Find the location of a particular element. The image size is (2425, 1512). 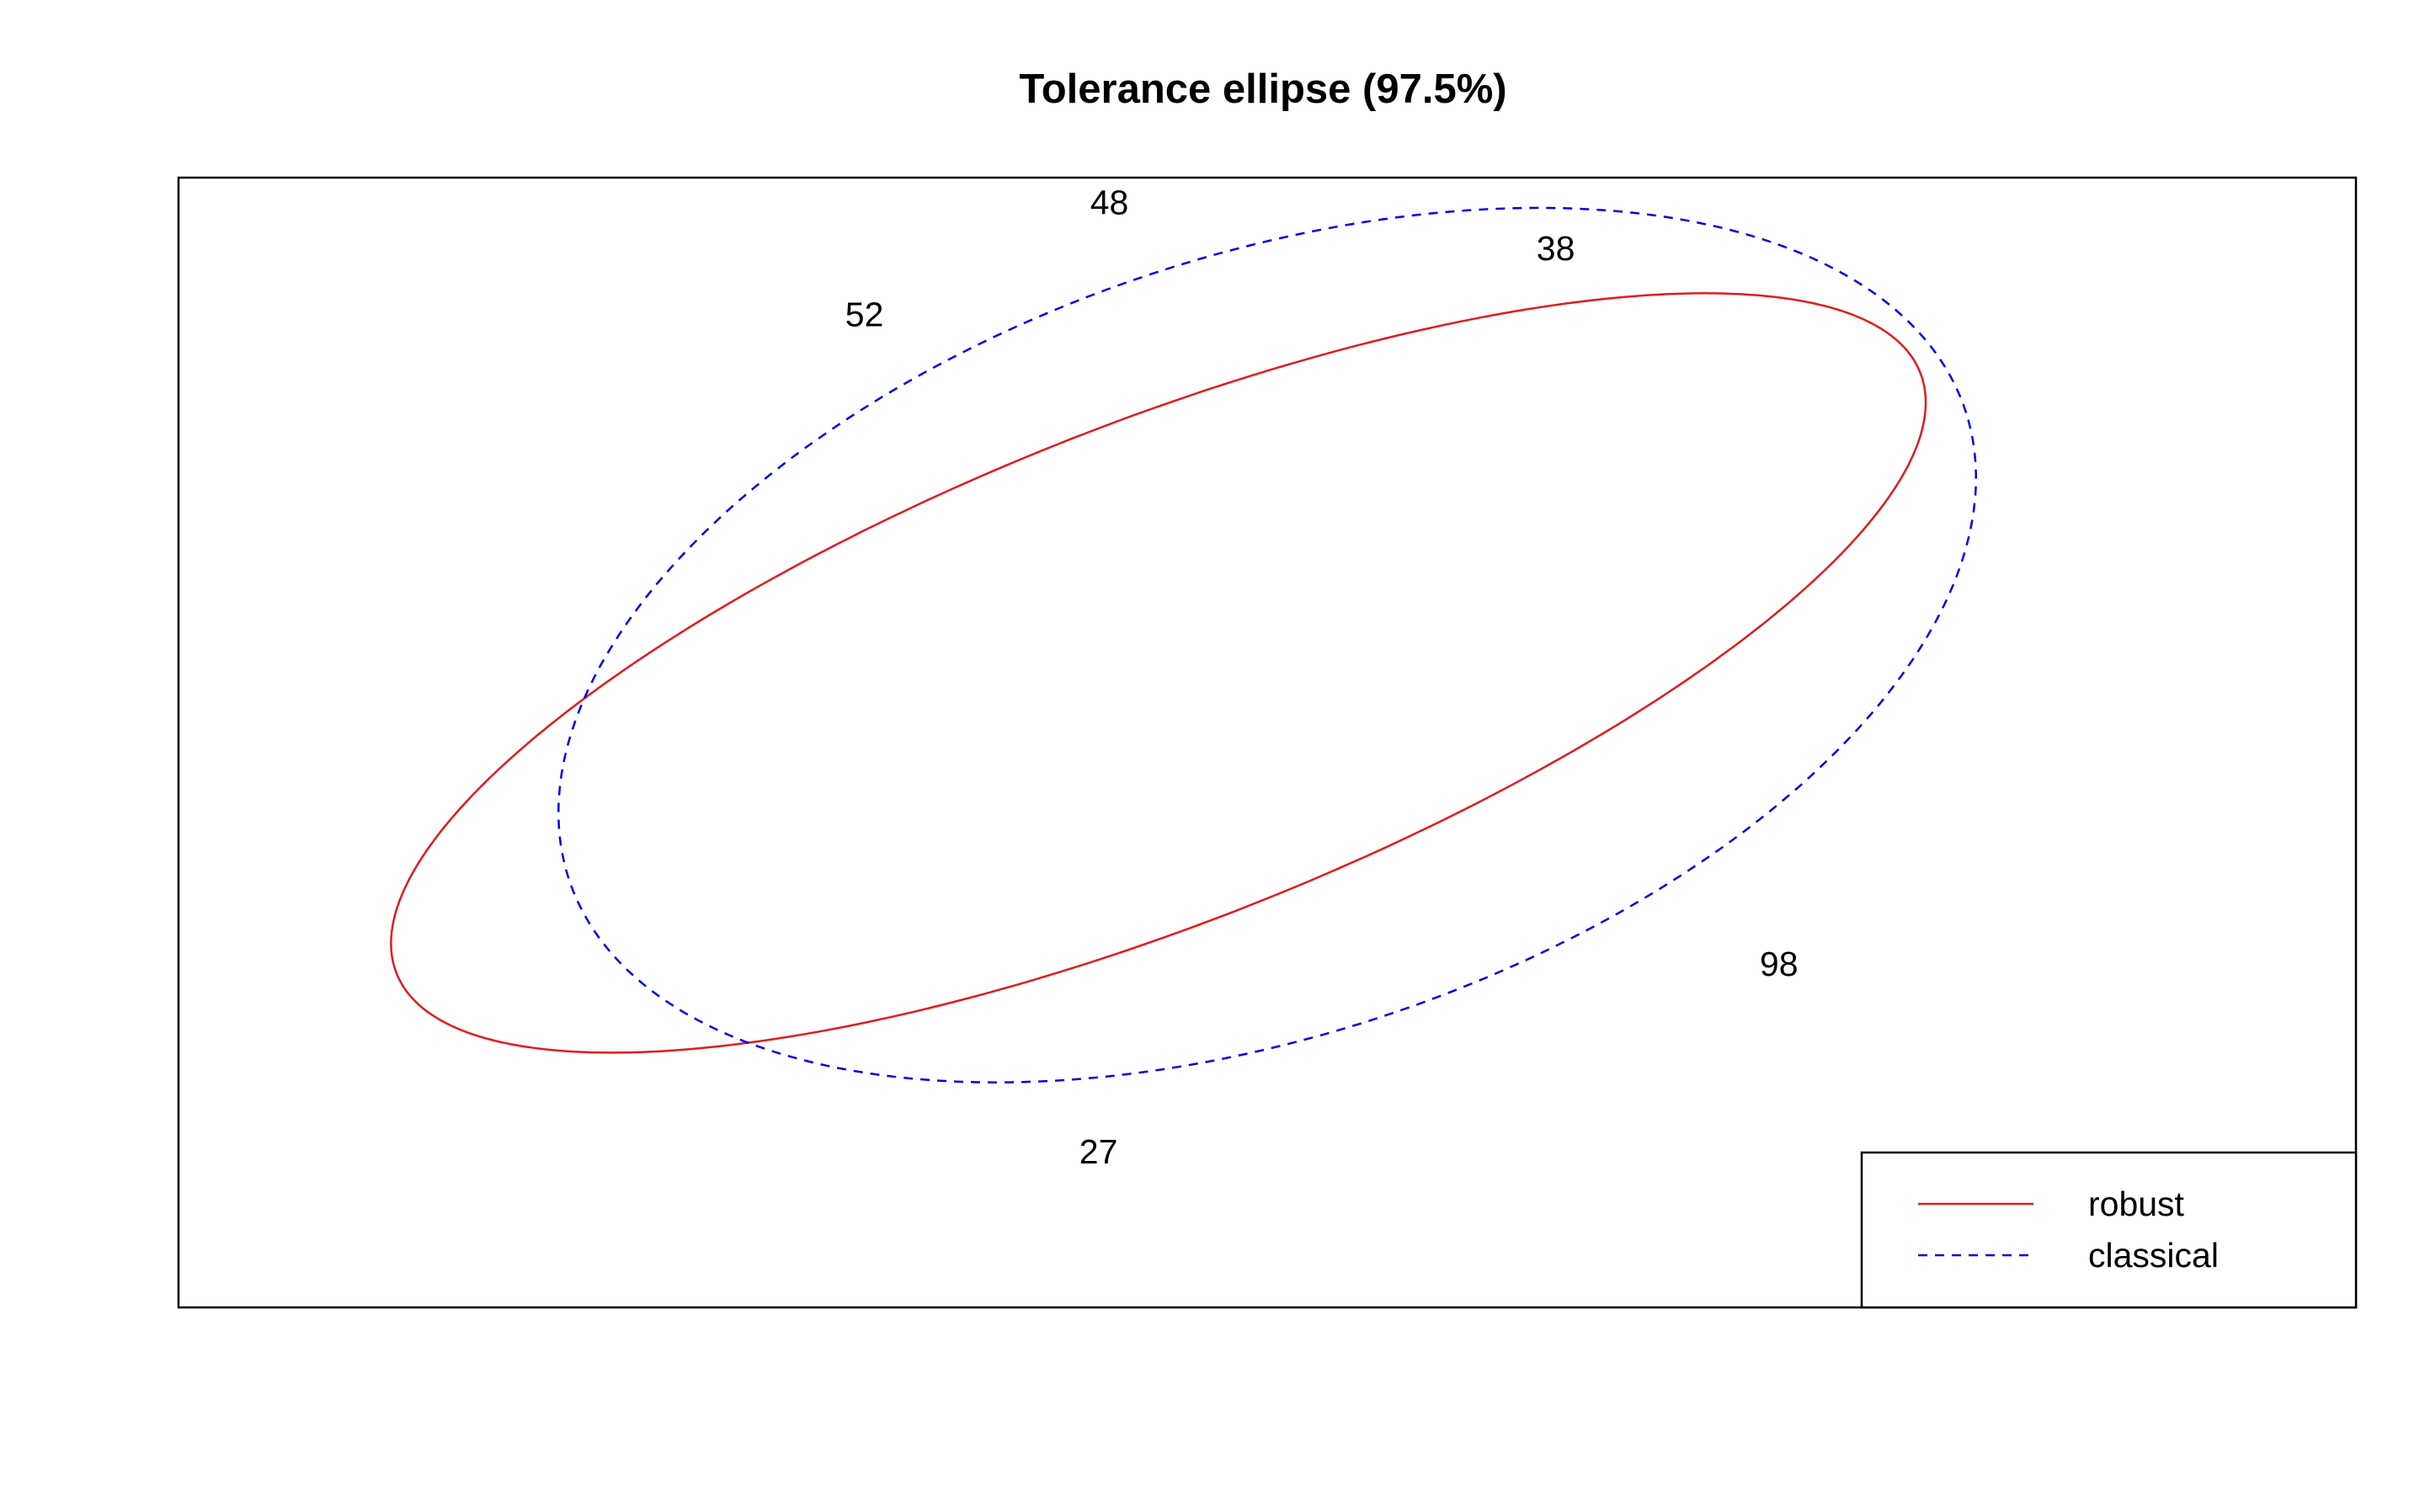

legend: robust classical is located at coordinates (2109, 1230).